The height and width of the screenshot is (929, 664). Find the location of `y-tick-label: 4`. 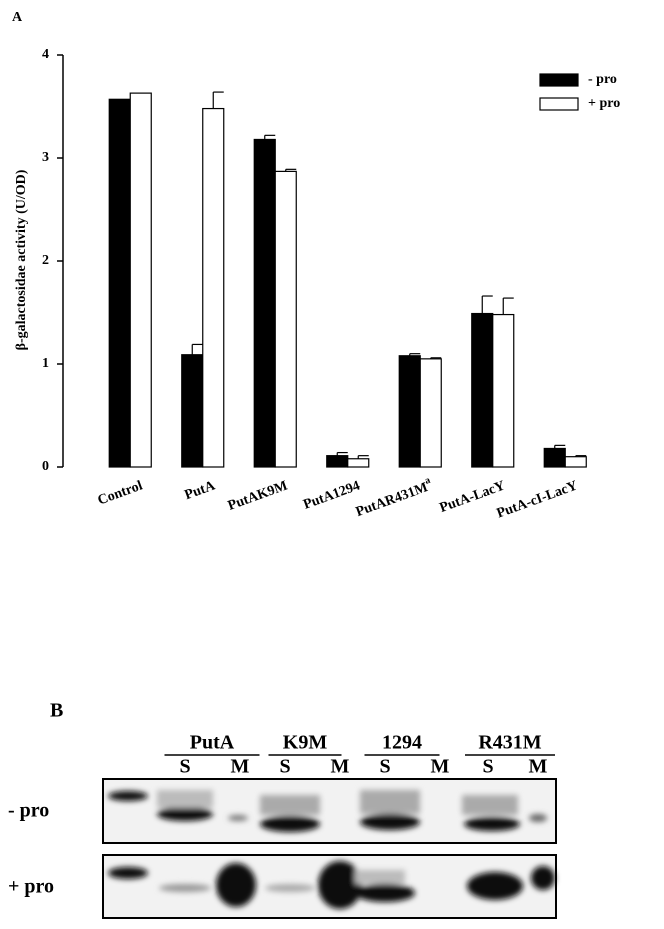

y-tick-label: 4 is located at coordinates (45, 54).